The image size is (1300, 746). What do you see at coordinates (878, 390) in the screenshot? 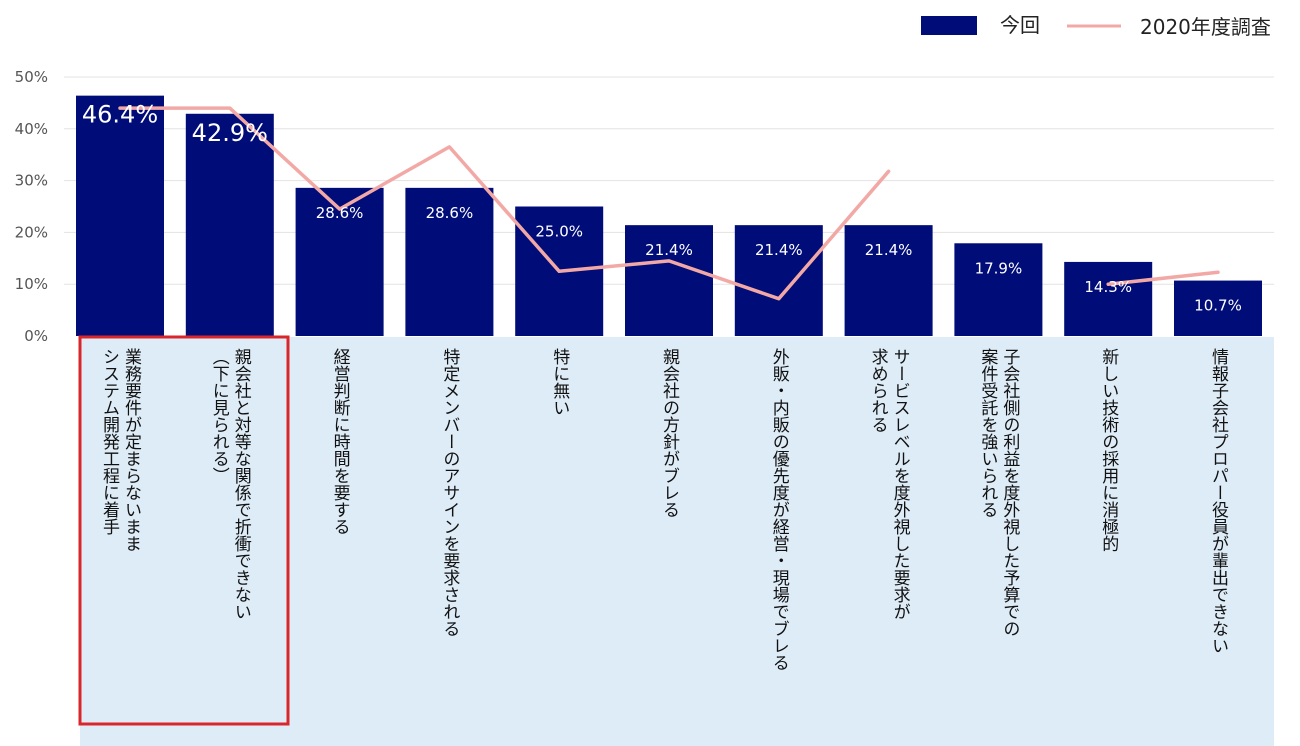
I see `category-label: 求められる` at bounding box center [878, 390].